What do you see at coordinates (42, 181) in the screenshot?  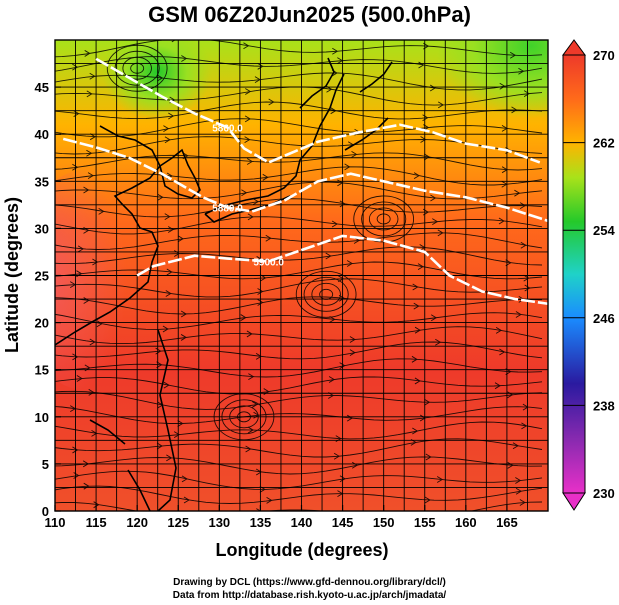 I see `y-tick-label: 35` at bounding box center [42, 181].